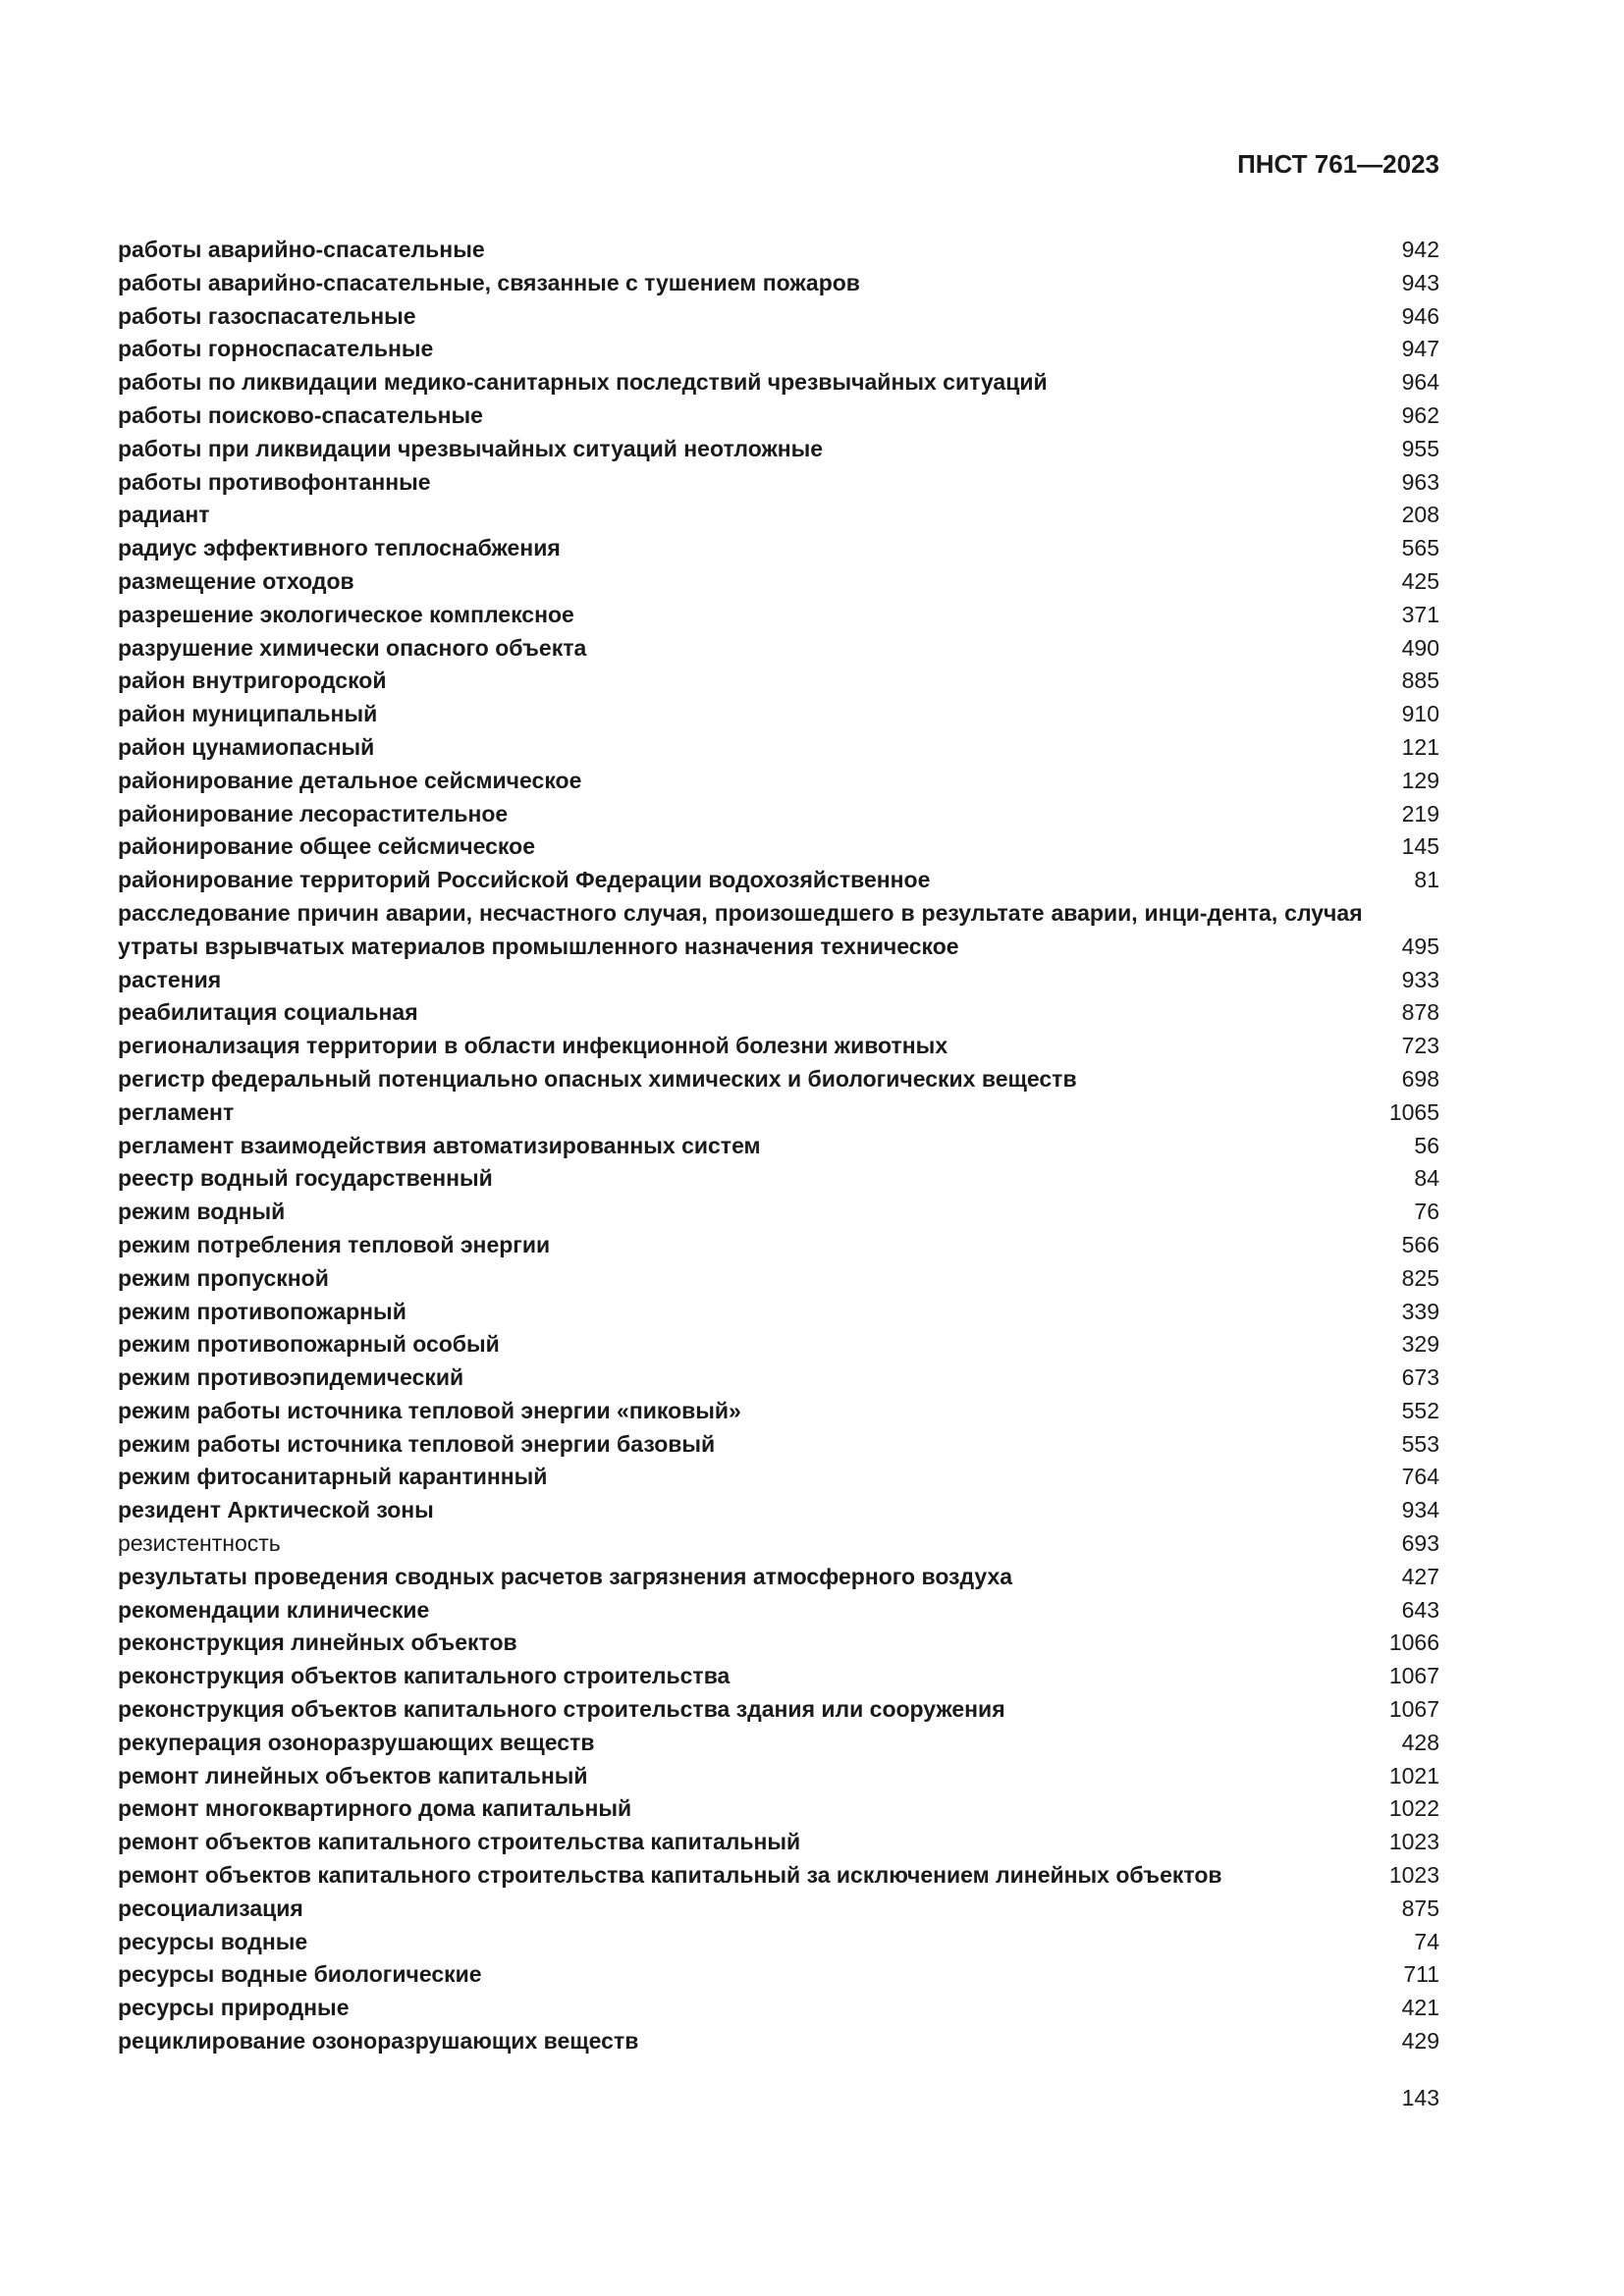  What do you see at coordinates (317, 1642) in the screenshot?
I see `index-term: реконструкция линейных объектов` at bounding box center [317, 1642].